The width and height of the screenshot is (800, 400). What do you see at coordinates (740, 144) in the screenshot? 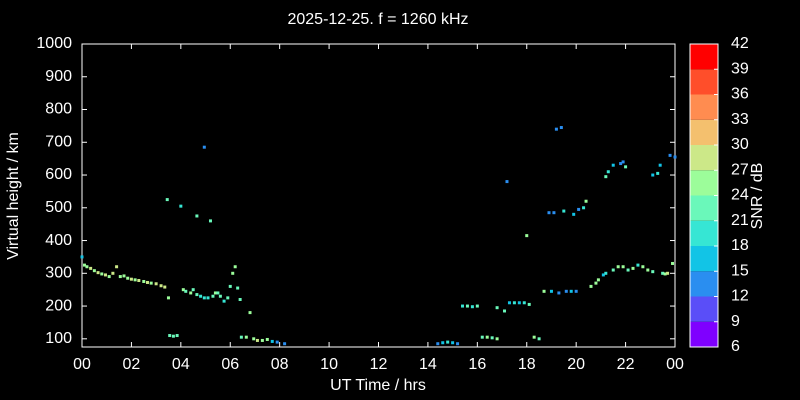
I see `colorbar-tick-label: 30` at bounding box center [740, 144].